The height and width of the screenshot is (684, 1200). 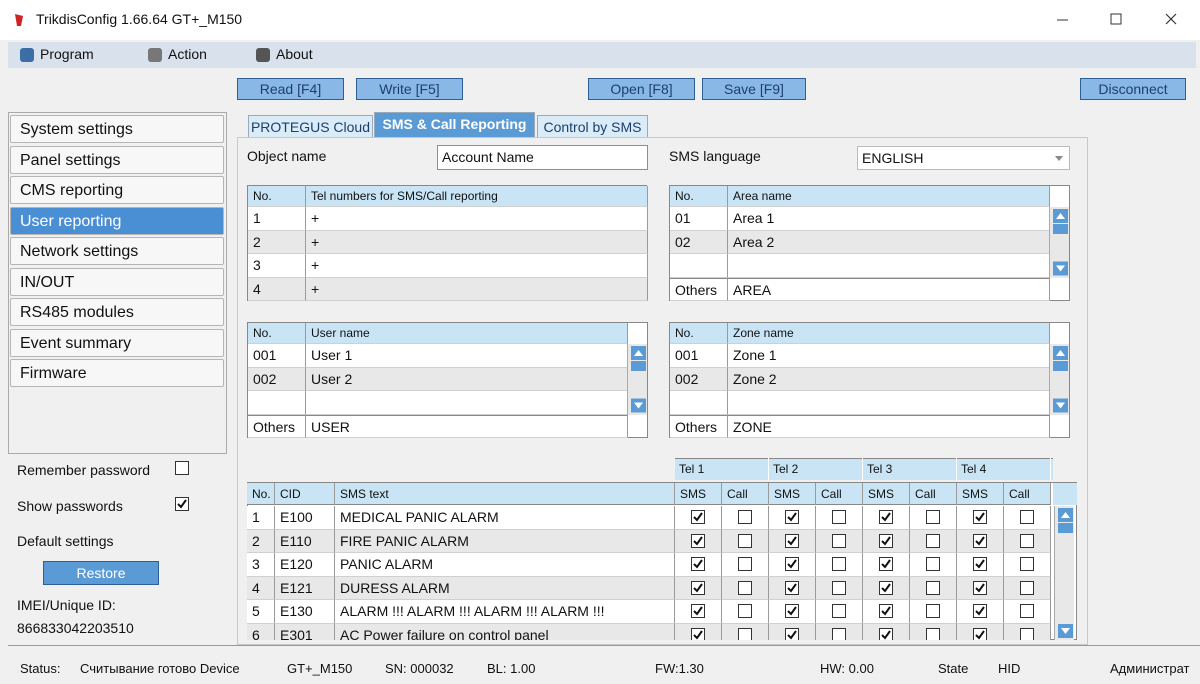 What do you see at coordinates (467, 356) in the screenshot?
I see `table-cell: User 1` at bounding box center [467, 356].